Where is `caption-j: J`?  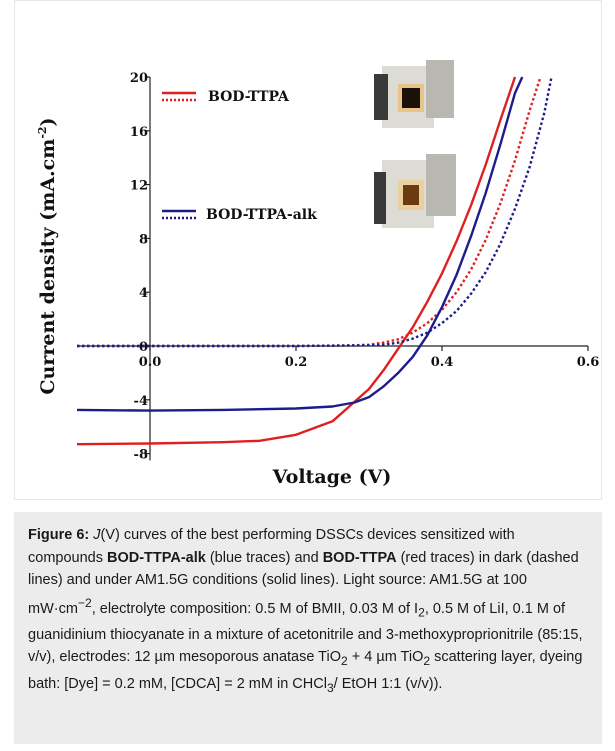 caption-j: J is located at coordinates (97, 535).